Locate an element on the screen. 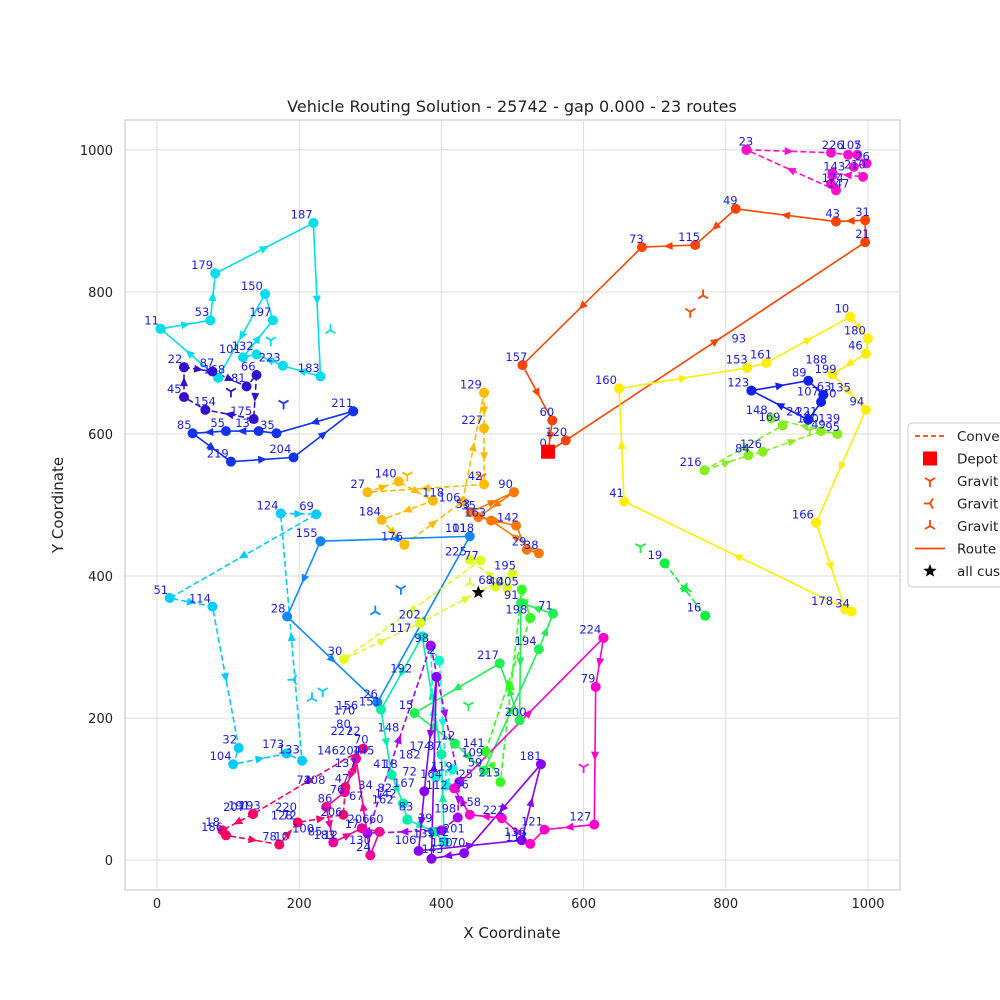  node-label-1: 226 is located at coordinates (833, 145).